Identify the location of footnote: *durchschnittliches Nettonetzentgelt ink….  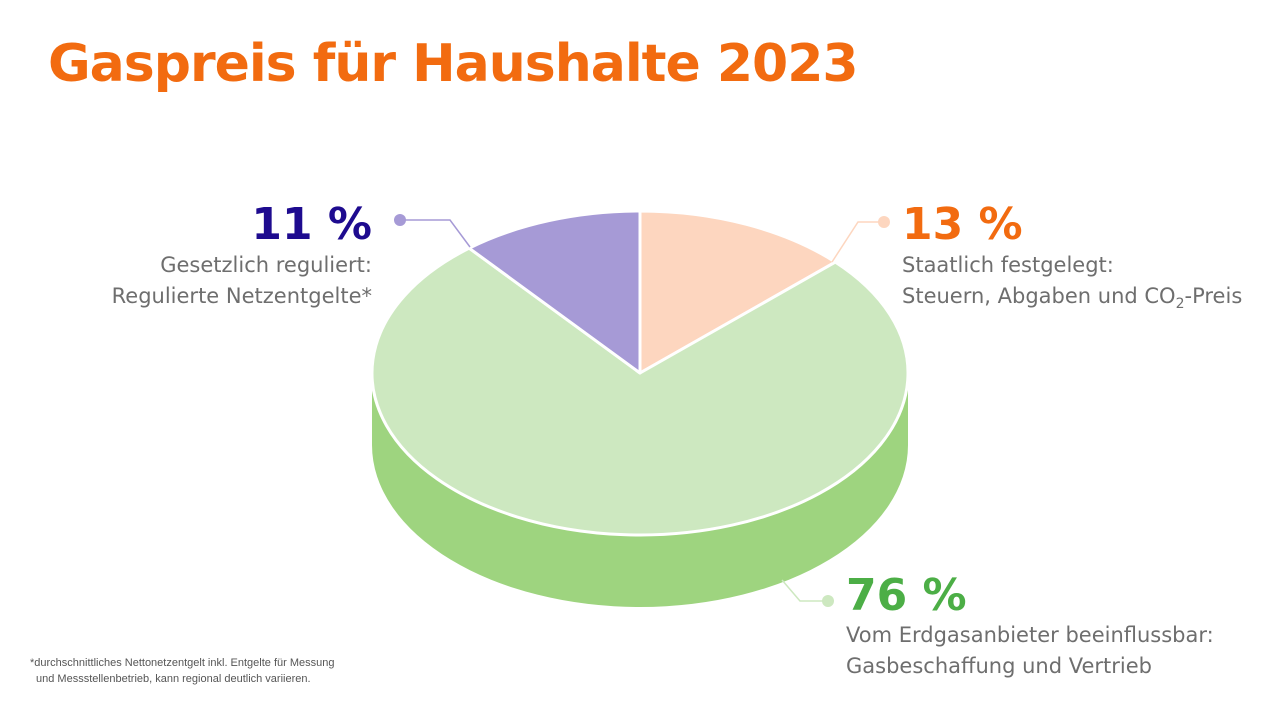
(182, 671).